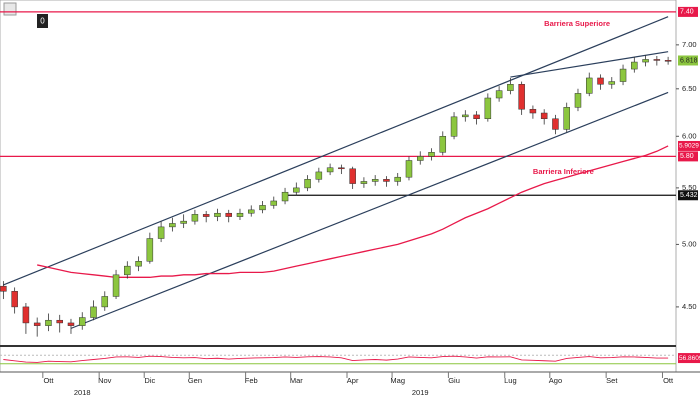 This screenshot has width=700, height=400. I want to click on level-label: 5.432, so click(689, 195).